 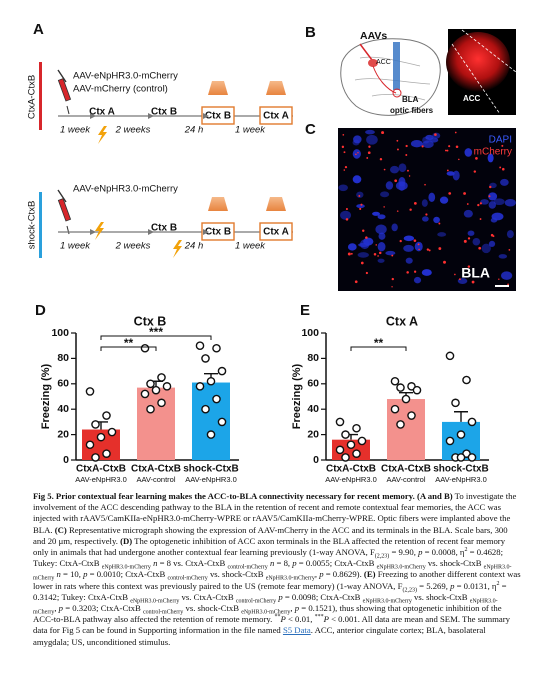 I want to click on micrograph, so click(x=427, y=209).